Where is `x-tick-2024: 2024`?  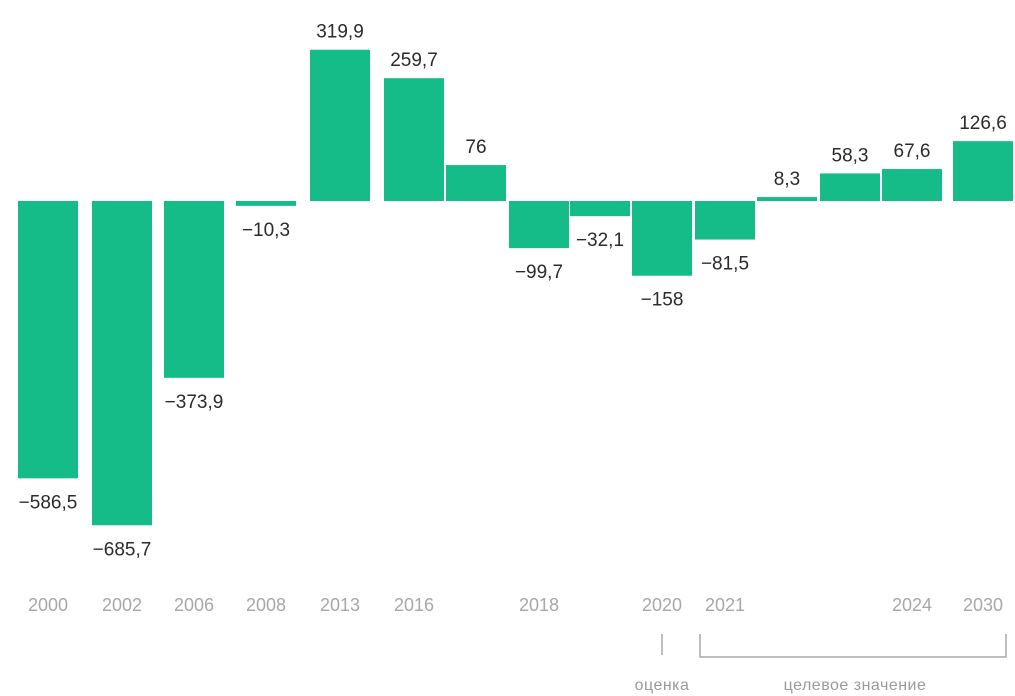 x-tick-2024: 2024 is located at coordinates (912, 605).